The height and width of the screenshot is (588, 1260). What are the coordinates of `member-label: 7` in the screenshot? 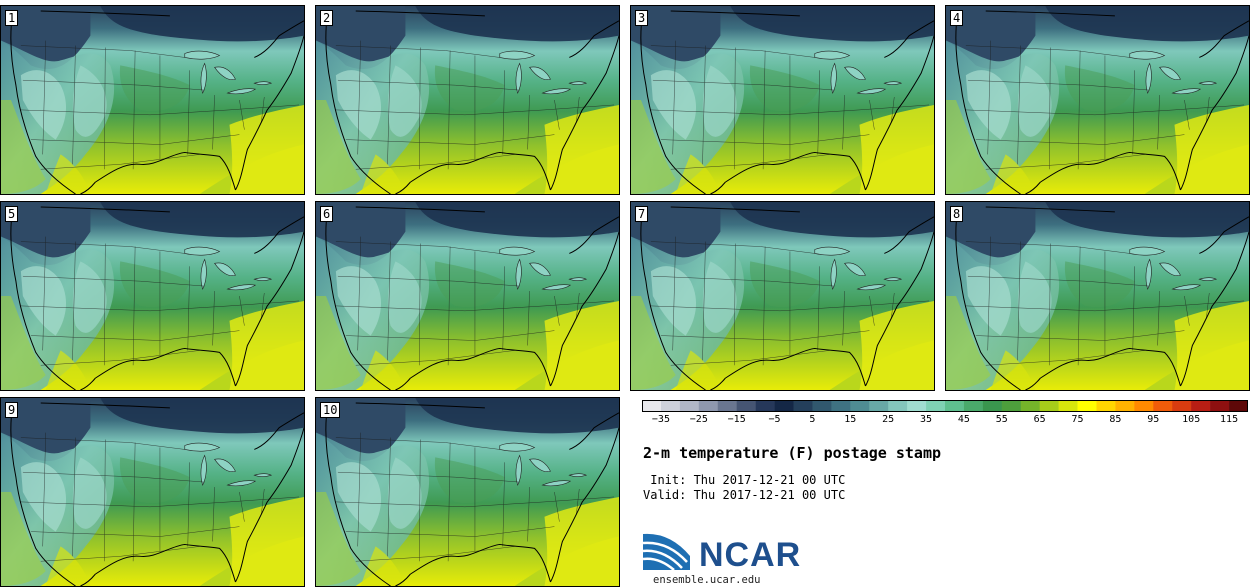 It's located at (642, 214).